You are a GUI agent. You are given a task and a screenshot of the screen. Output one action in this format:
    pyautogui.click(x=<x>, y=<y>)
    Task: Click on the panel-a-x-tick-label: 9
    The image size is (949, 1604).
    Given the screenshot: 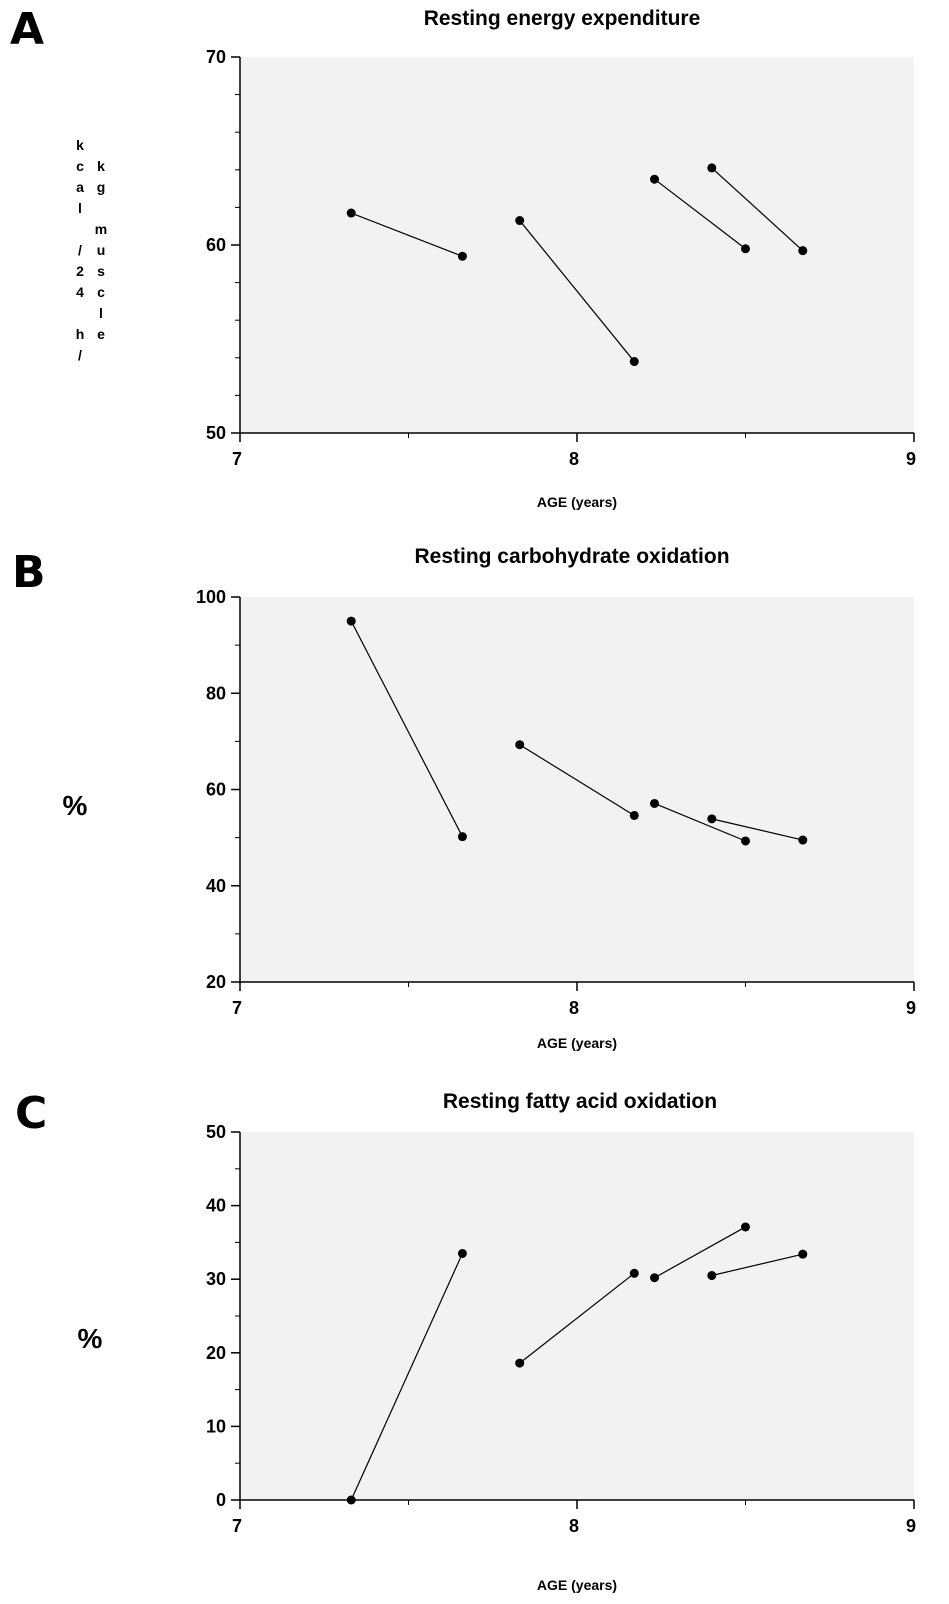 What is the action you would take?
    pyautogui.click(x=911, y=459)
    